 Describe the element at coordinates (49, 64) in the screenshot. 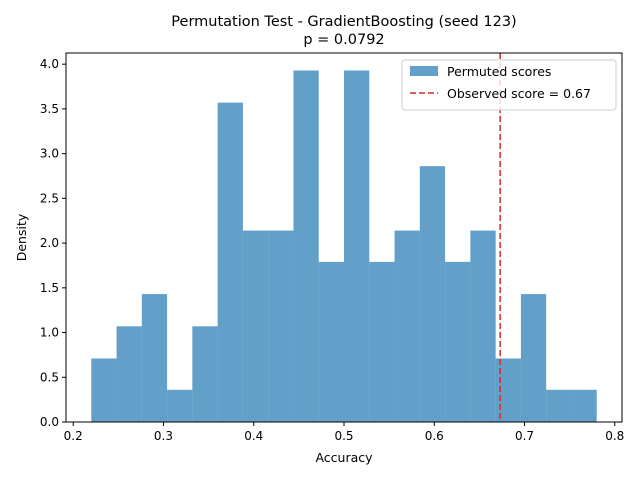

I see `y-tick-label: 4.0` at that location.